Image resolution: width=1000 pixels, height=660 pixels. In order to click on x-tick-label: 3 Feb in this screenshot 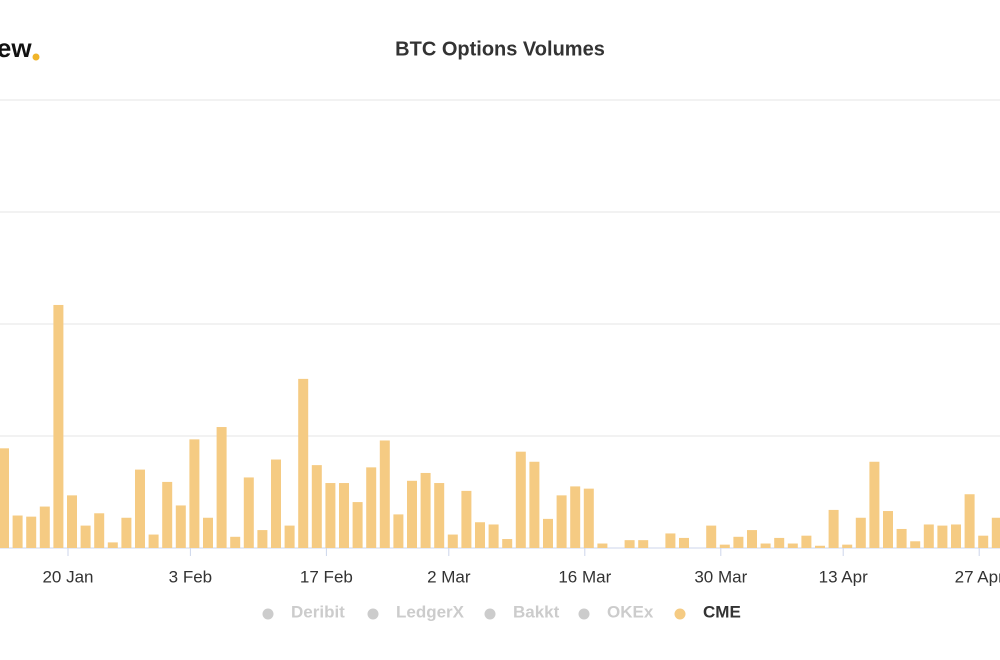, I will do `click(190, 576)`.